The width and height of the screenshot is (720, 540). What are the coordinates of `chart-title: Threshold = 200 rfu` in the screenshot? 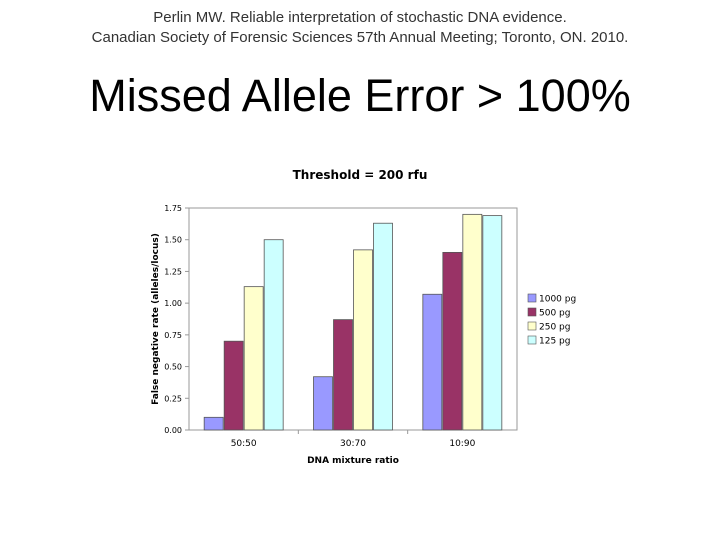 It's located at (360, 175).